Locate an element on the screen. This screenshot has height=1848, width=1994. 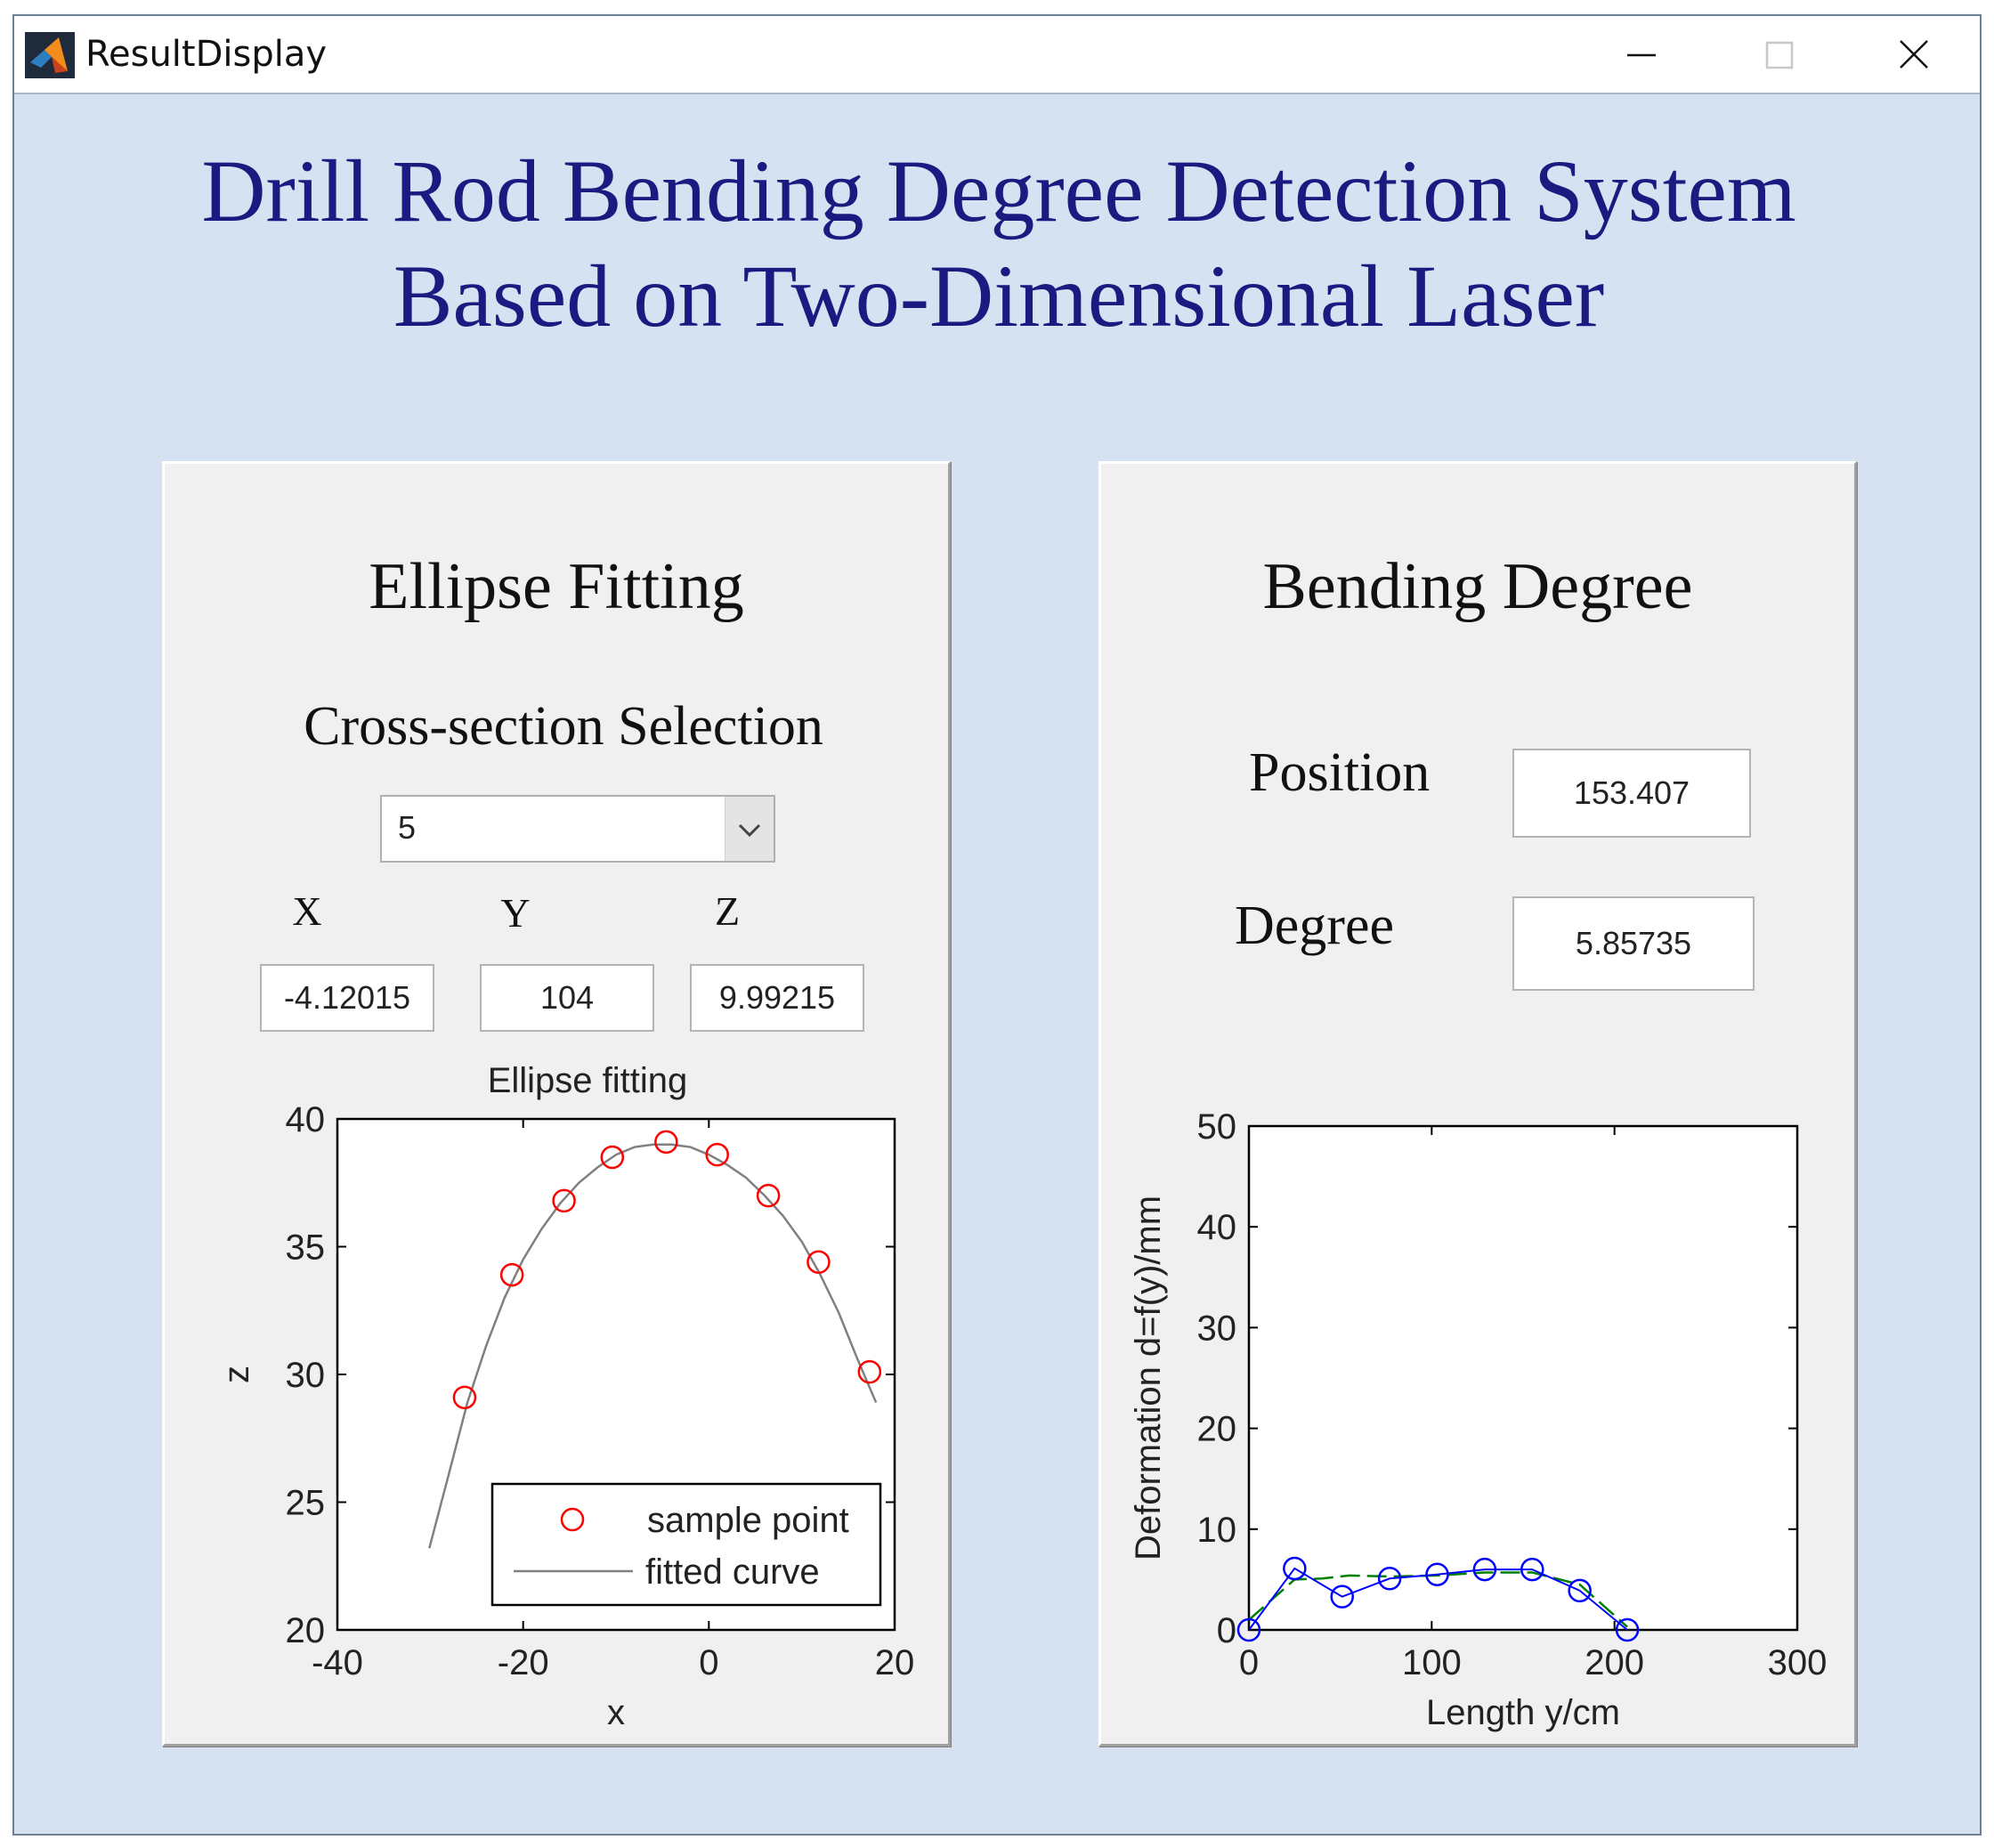
chart-title: Ellipse fitting is located at coordinates (588, 1080).